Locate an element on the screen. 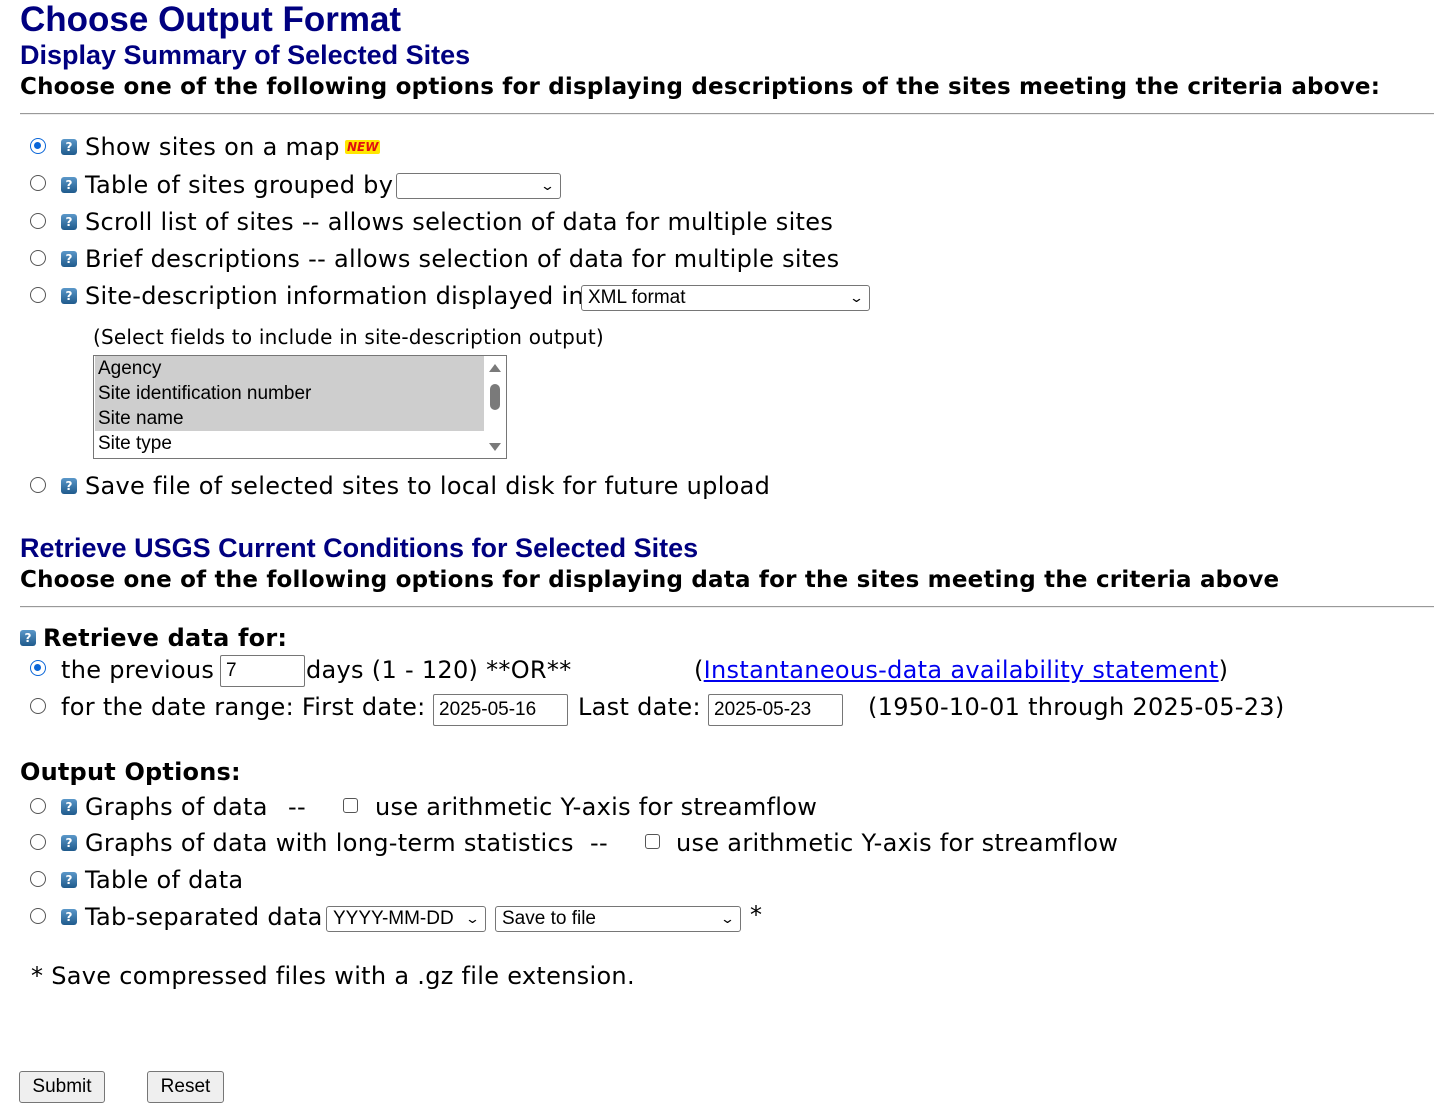 The image size is (1434, 1108). last-date-input: 2025-05-23 is located at coordinates (775, 710).